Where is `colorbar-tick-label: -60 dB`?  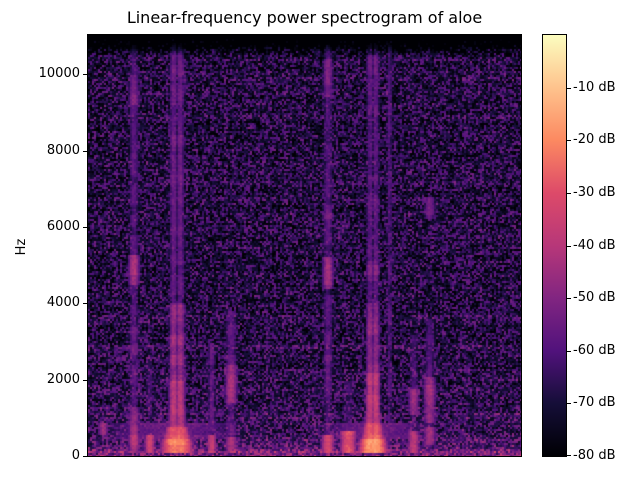 colorbar-tick-label: -60 dB is located at coordinates (594, 350).